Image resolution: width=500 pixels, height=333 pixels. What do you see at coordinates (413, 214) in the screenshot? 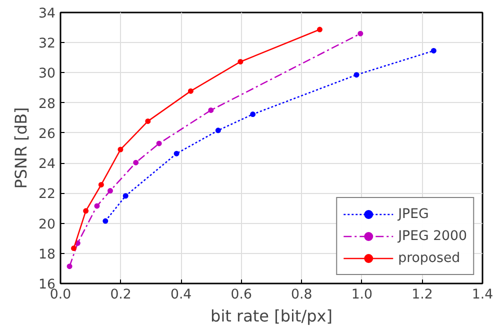
I see `legend-label: JPEG` at bounding box center [413, 214].